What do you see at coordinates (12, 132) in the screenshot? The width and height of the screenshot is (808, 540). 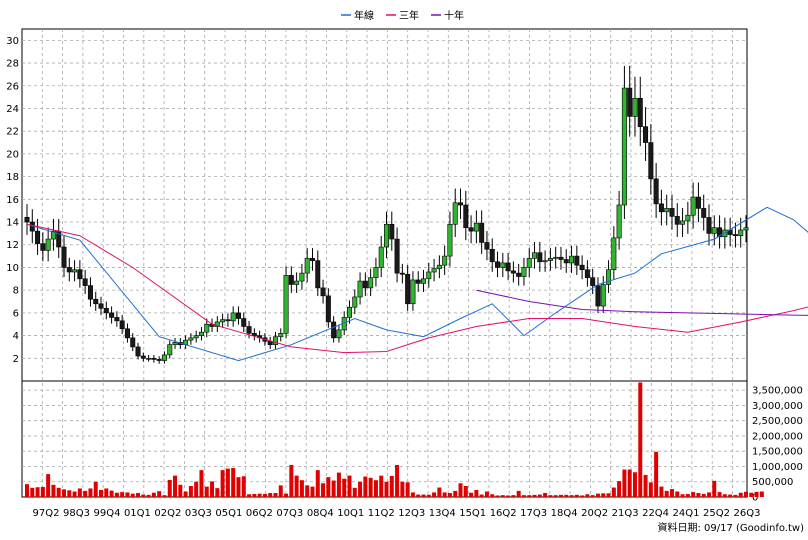 I see `price-tick-label: 22` at bounding box center [12, 132].